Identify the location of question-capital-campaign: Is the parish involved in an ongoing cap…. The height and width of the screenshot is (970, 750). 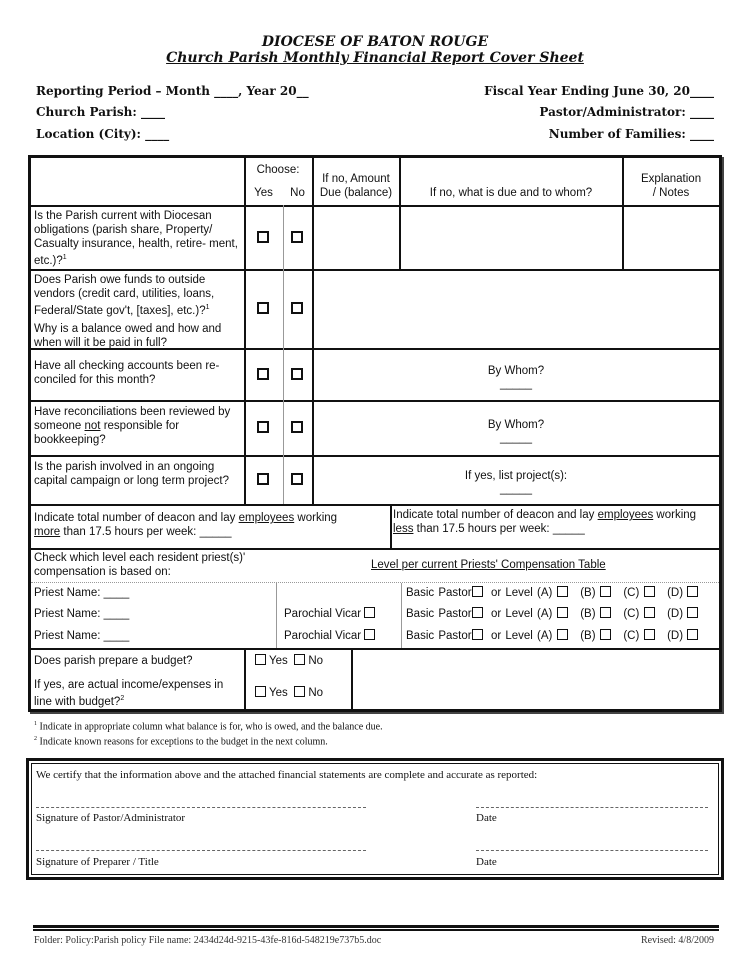
(131, 474).